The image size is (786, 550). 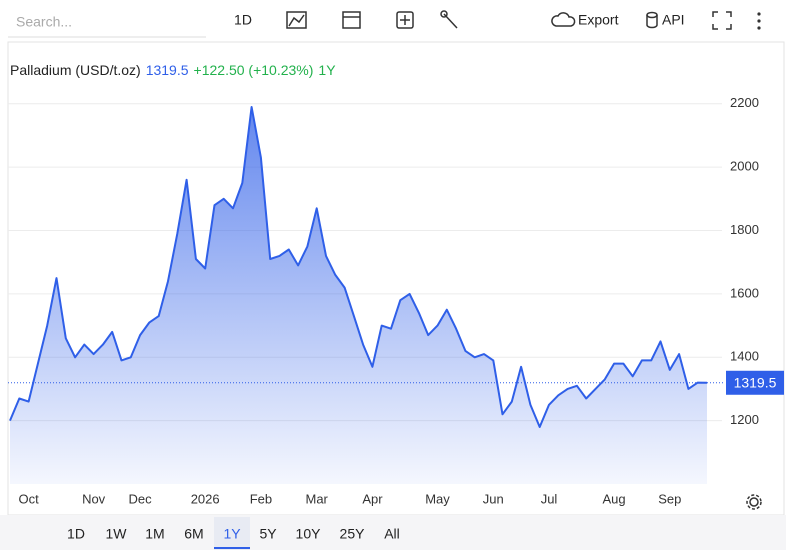 I want to click on range-button: 10Y, so click(x=309, y=534).